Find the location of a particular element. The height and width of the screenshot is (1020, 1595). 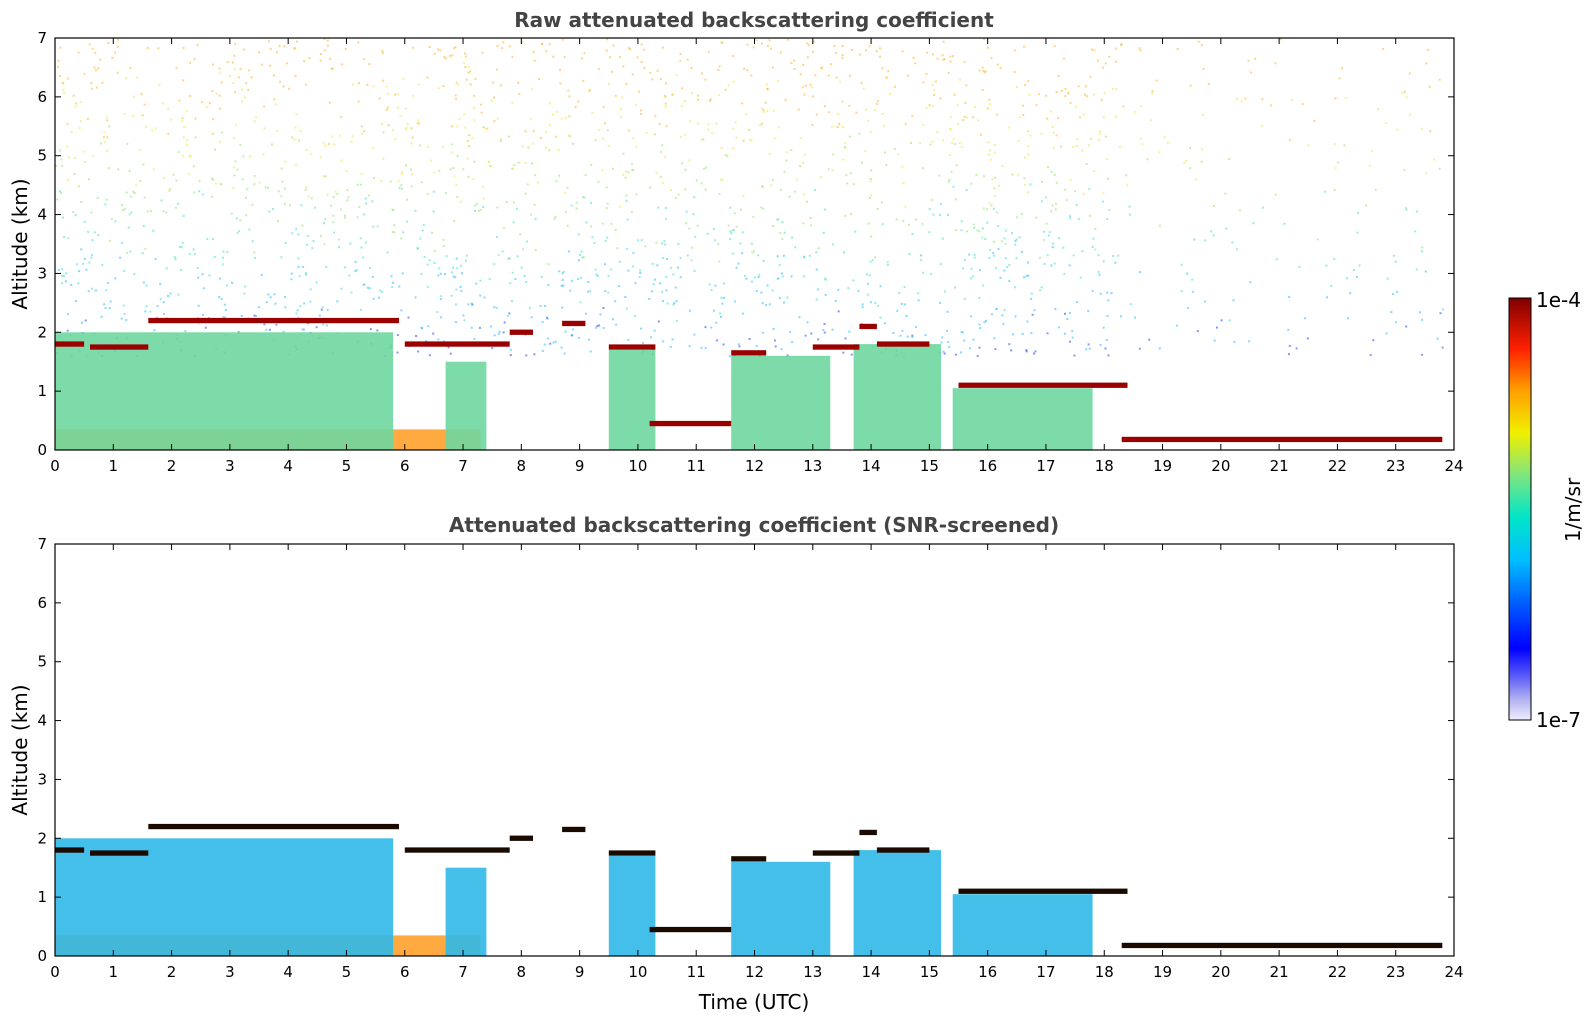

x-tick-label: 2 is located at coordinates (172, 466).